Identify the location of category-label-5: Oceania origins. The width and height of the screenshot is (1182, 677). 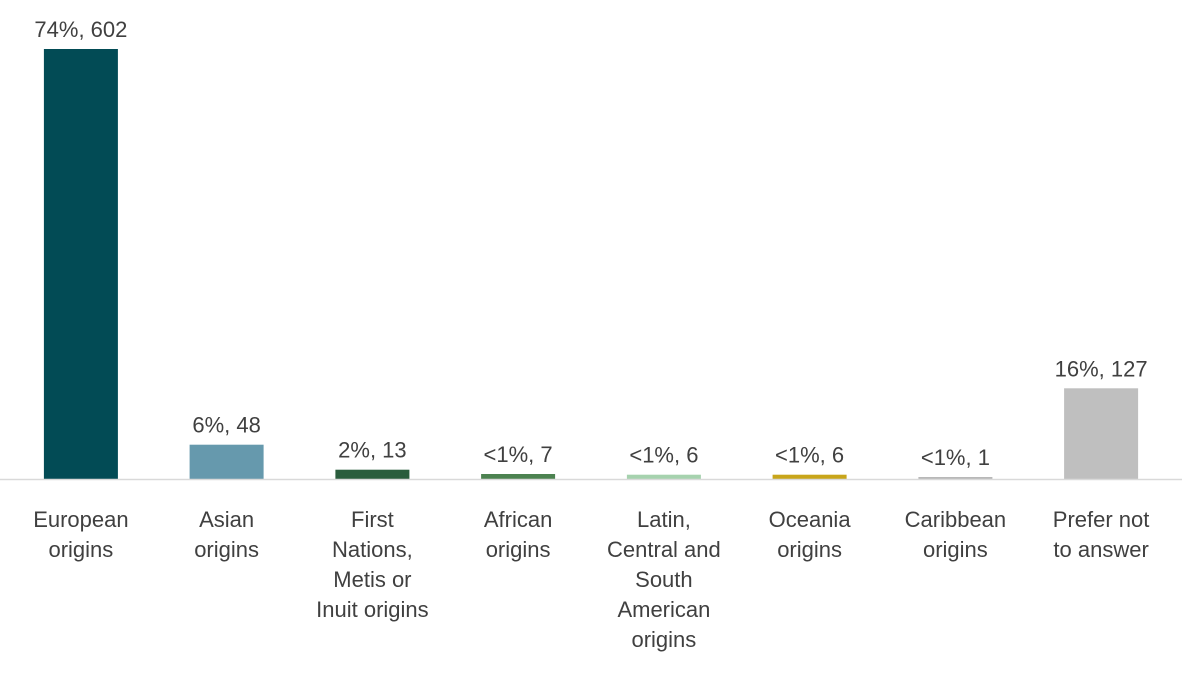
(810, 534).